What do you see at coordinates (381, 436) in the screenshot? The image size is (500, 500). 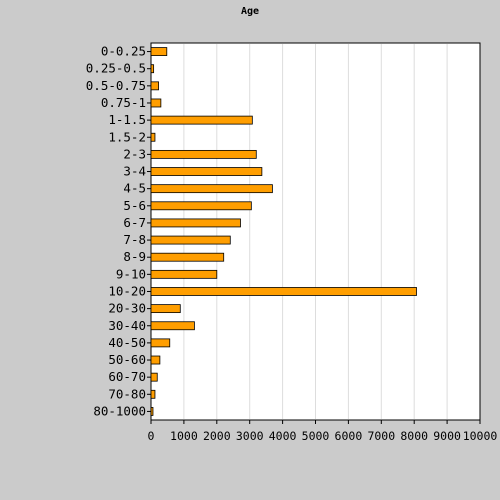 I see `x-tick-label: 7000` at bounding box center [381, 436].